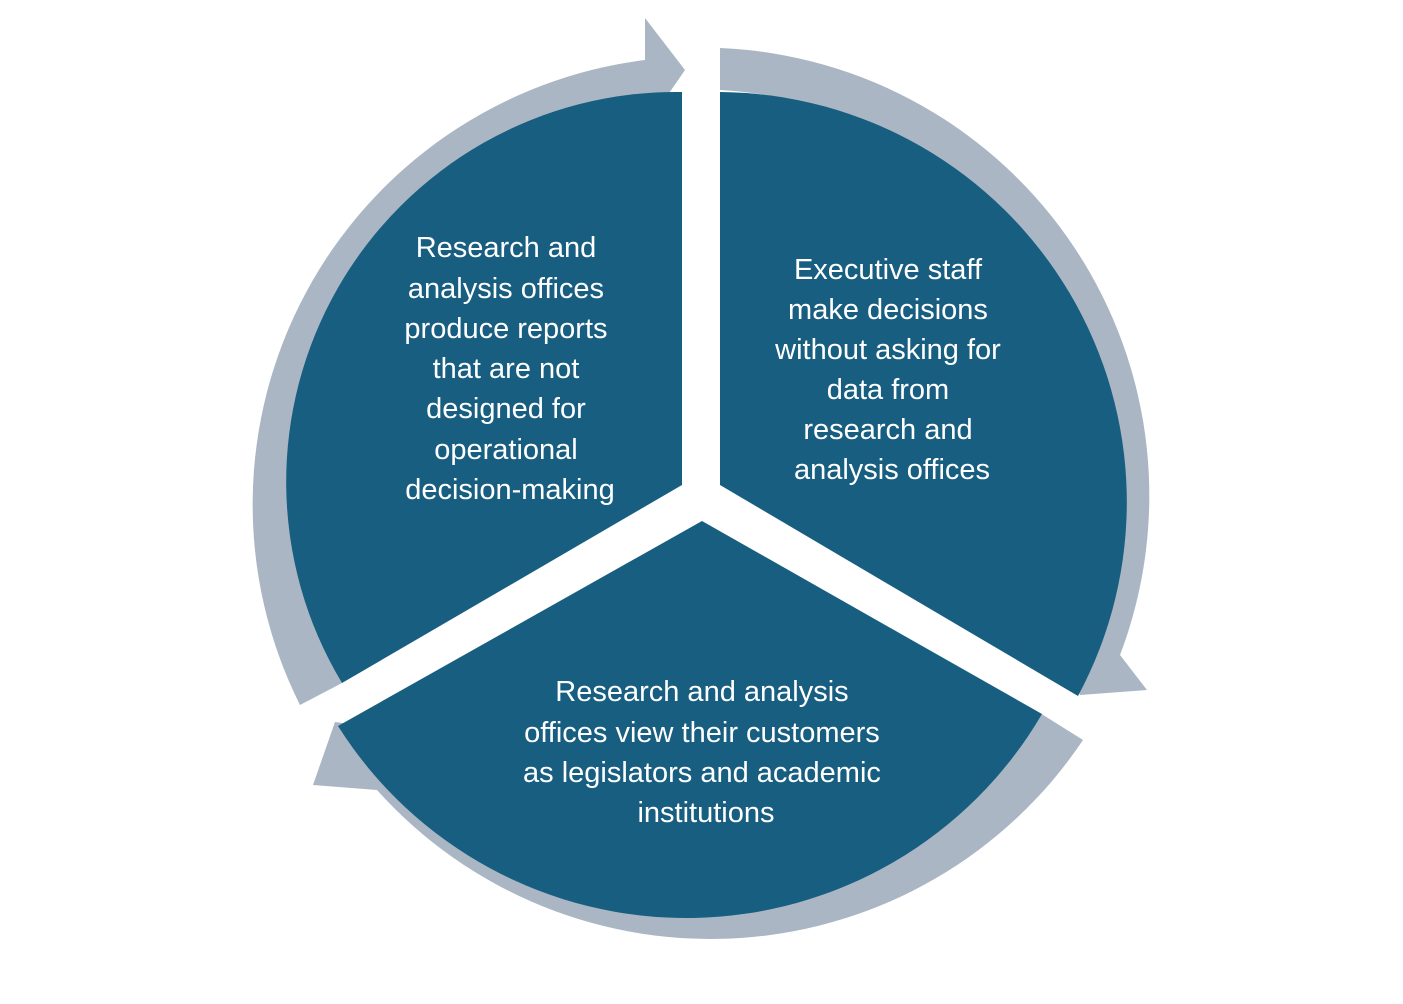 Image resolution: width=1403 pixels, height=1004 pixels. Describe the element at coordinates (506, 369) in the screenshot. I see `segment-1-line: that are not` at that location.